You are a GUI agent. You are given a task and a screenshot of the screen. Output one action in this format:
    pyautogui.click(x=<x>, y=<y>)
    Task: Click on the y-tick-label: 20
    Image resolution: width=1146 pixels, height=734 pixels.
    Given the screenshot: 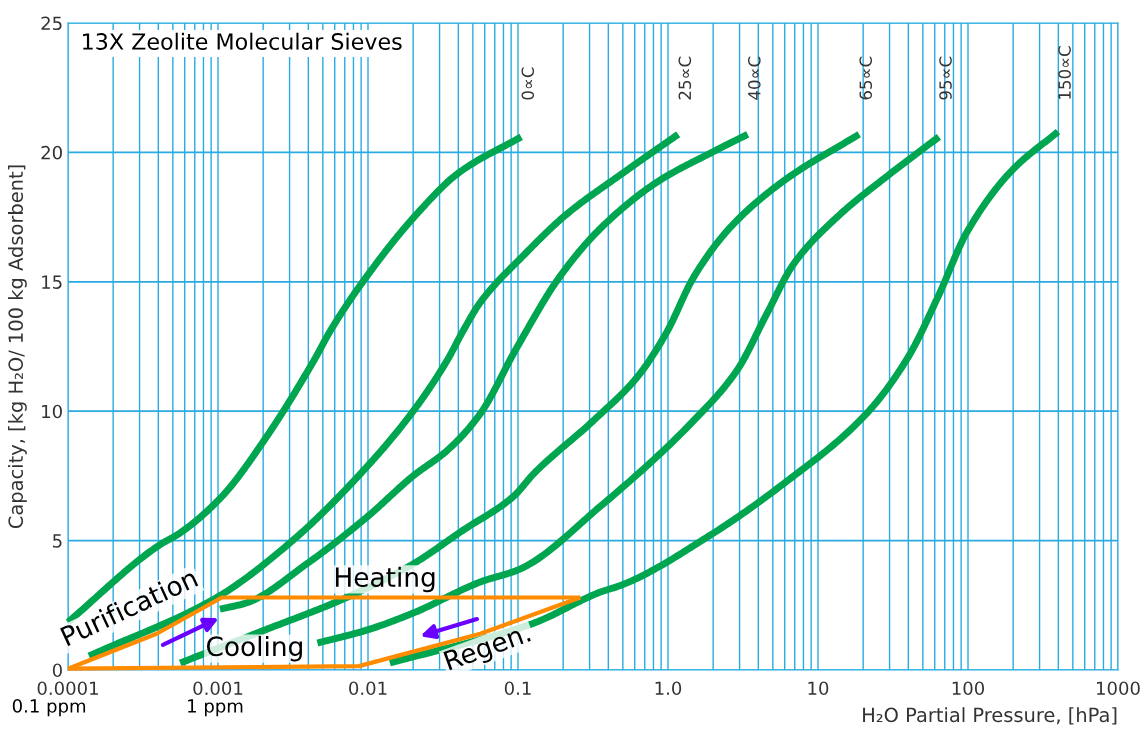 What is the action you would take?
    pyautogui.click(x=51, y=152)
    